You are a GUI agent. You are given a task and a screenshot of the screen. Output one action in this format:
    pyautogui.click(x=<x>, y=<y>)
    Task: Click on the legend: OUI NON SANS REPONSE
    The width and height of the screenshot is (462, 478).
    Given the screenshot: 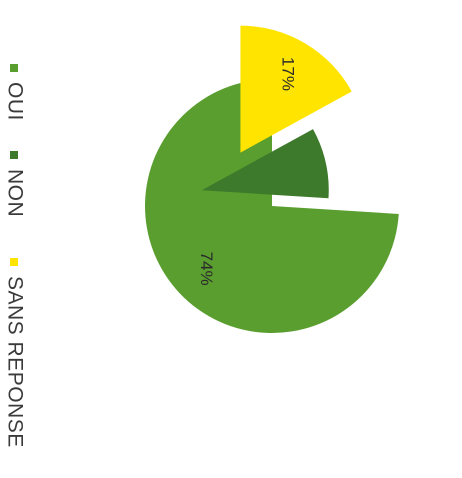 What is the action you would take?
    pyautogui.click(x=14, y=256)
    